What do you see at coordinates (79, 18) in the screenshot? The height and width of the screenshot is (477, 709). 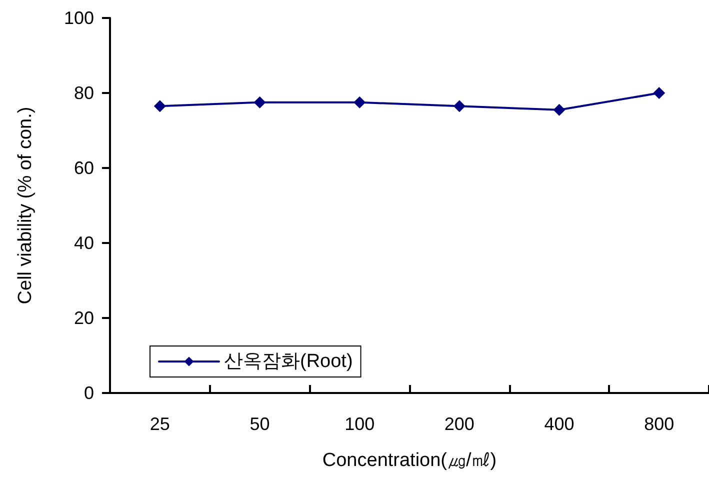 I see `y-tick-label: 100` at bounding box center [79, 18].